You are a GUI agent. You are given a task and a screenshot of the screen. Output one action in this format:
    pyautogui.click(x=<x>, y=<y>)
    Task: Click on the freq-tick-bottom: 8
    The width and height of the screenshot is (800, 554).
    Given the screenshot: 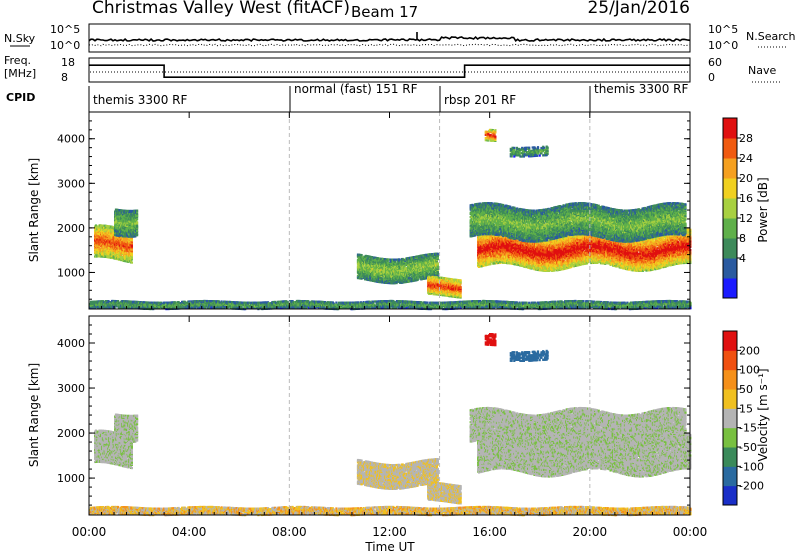 What is the action you would take?
    pyautogui.click(x=64, y=77)
    